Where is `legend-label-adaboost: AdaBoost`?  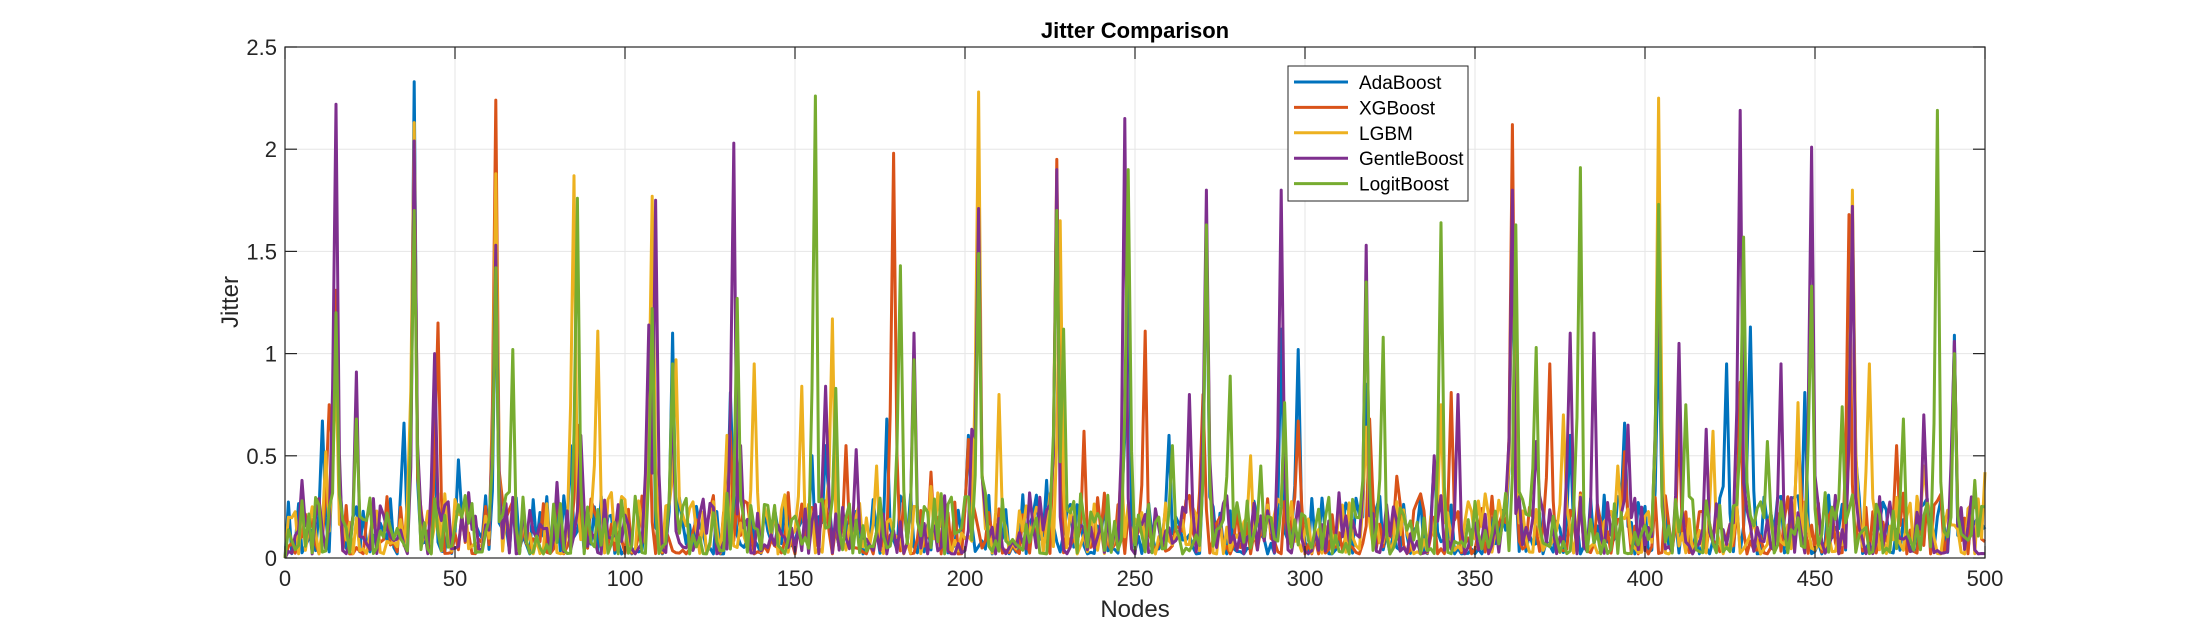 legend-label-adaboost: AdaBoost is located at coordinates (1400, 83).